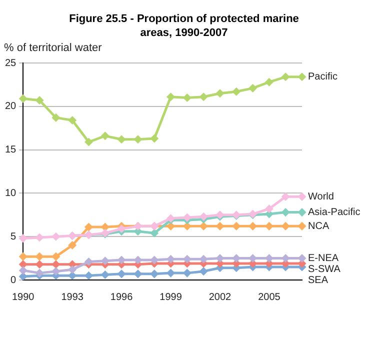 The width and height of the screenshot is (368, 345). I want to click on y-tick-label: 25, so click(11, 63).